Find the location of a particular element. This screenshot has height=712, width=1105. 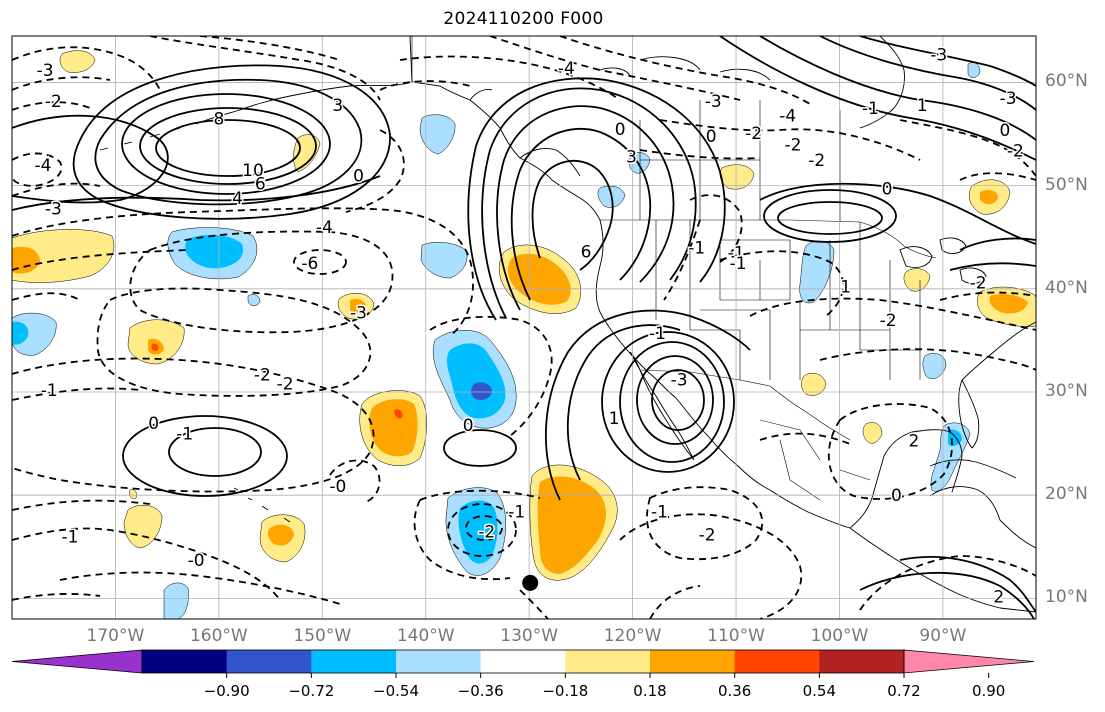

latitude-tick-label: 20°N is located at coordinates (1066, 494).